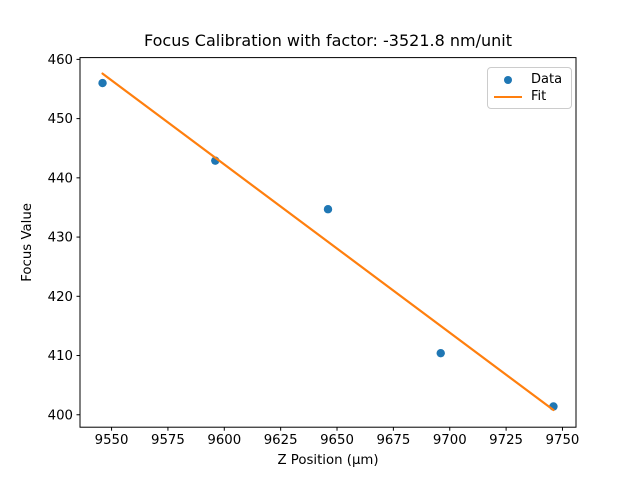 This screenshot has width=640, height=480. Describe the element at coordinates (529, 88) in the screenshot. I see `legend: Data Fit` at that location.